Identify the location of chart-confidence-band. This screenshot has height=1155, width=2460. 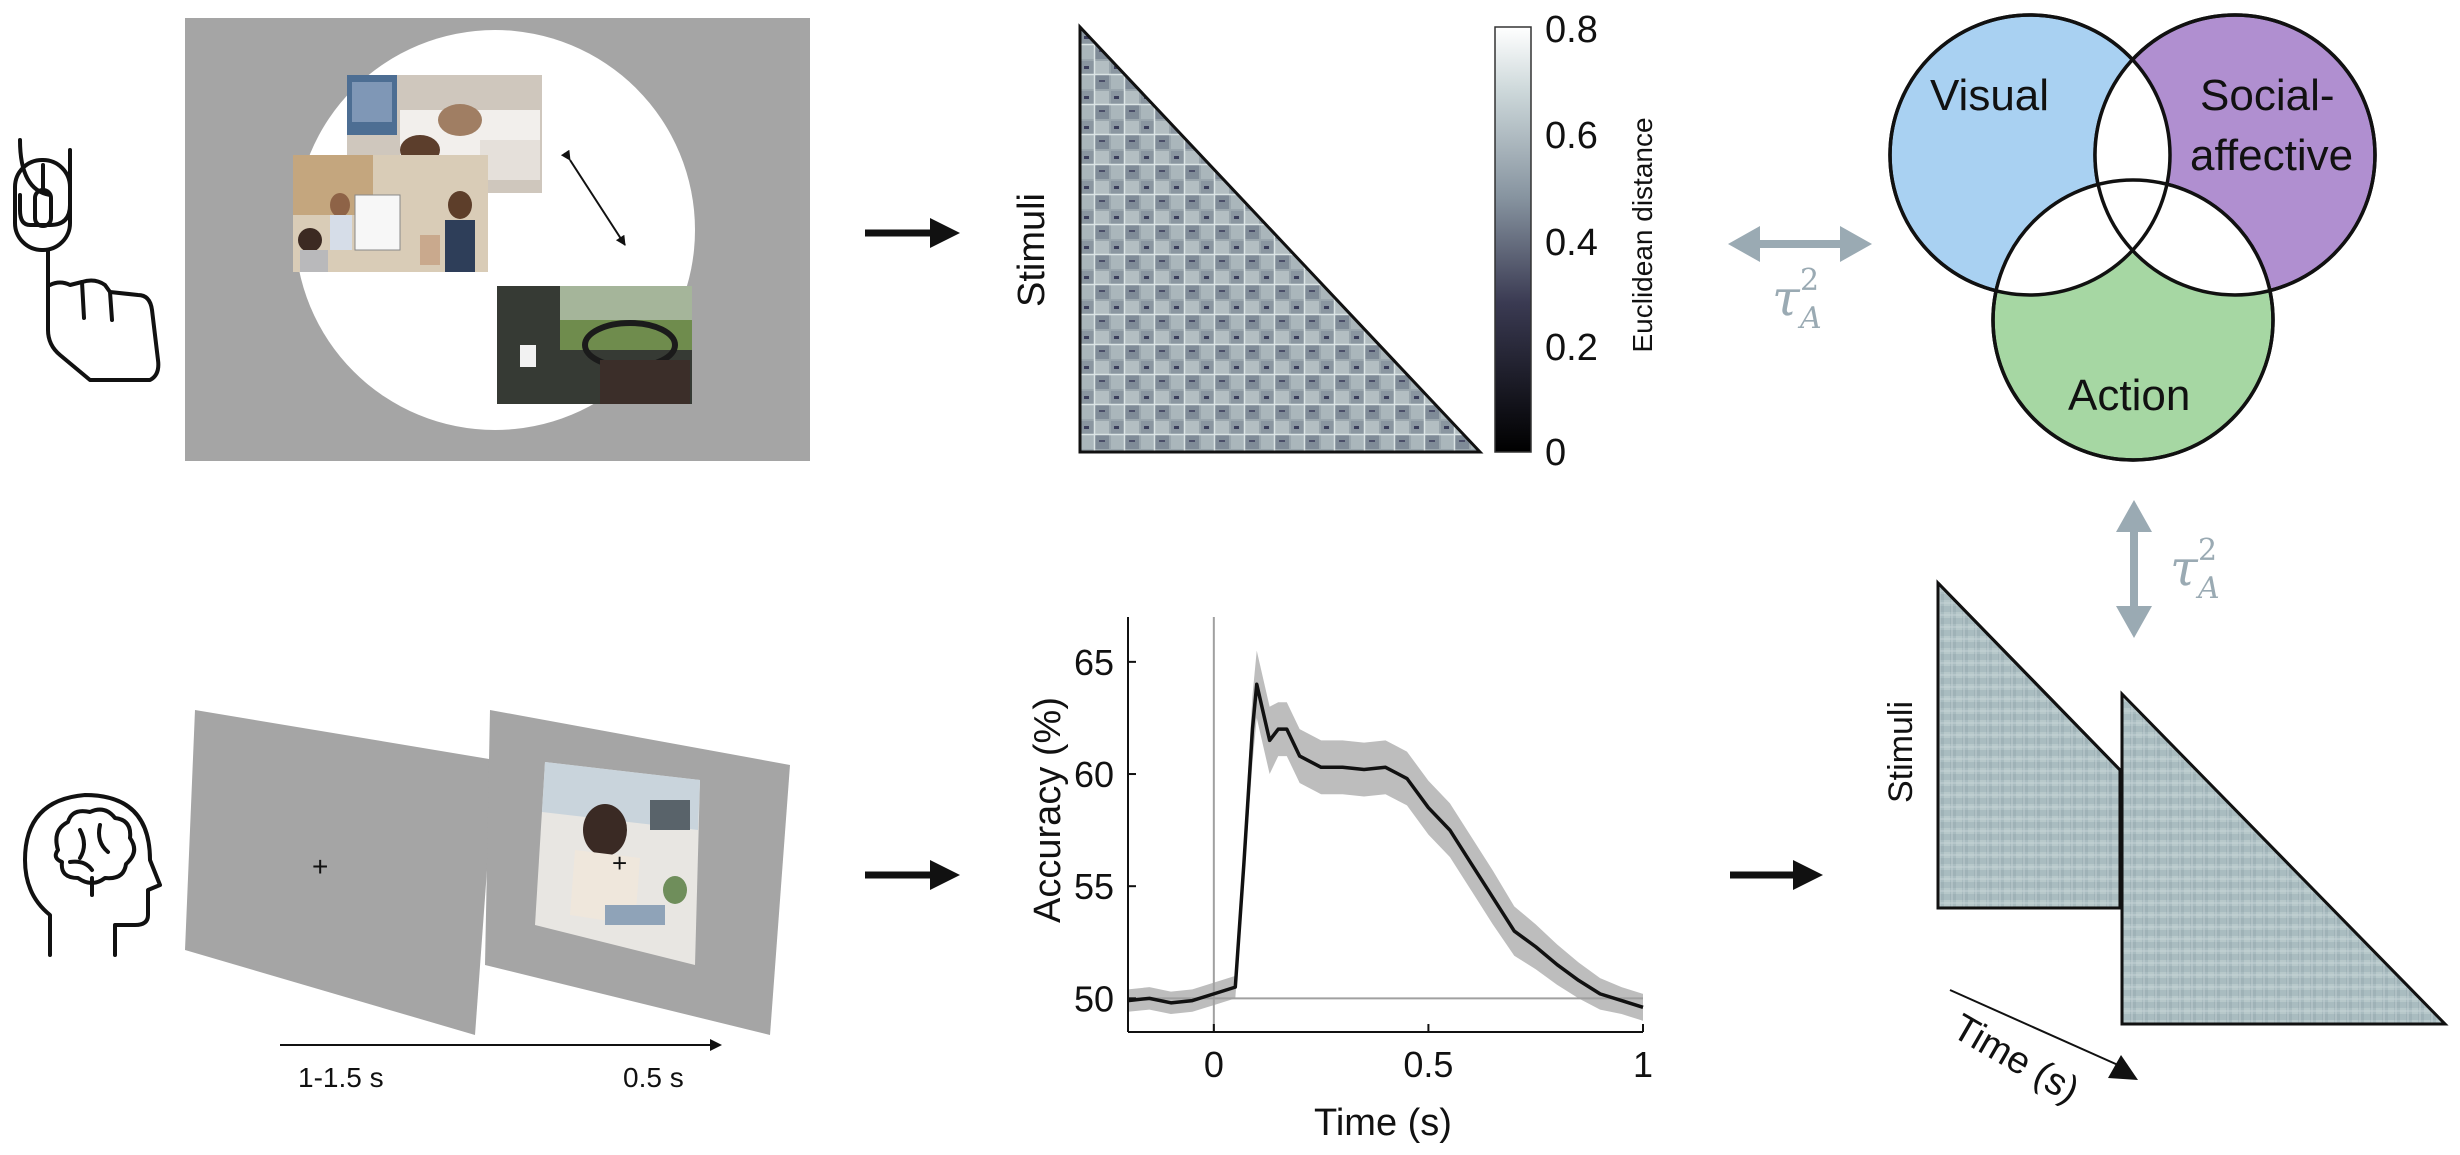
(1385, 835).